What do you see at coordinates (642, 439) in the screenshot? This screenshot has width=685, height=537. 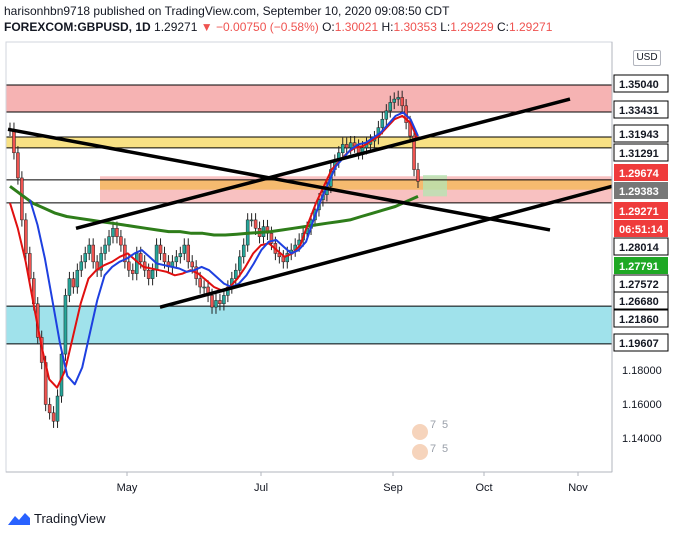 I see `y-tick-label: 1.14000` at bounding box center [642, 439].